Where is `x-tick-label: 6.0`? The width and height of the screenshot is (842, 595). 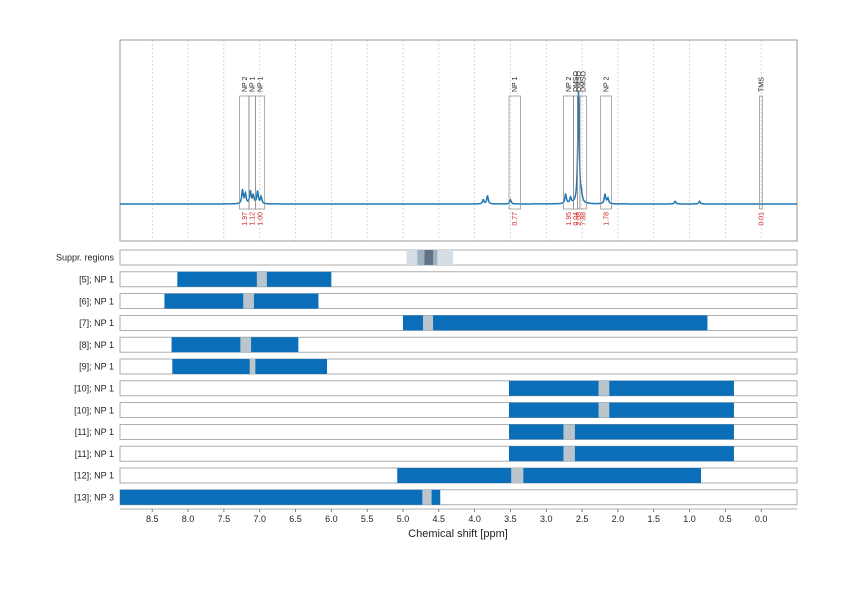 x-tick-label: 6.0 is located at coordinates (331, 519).